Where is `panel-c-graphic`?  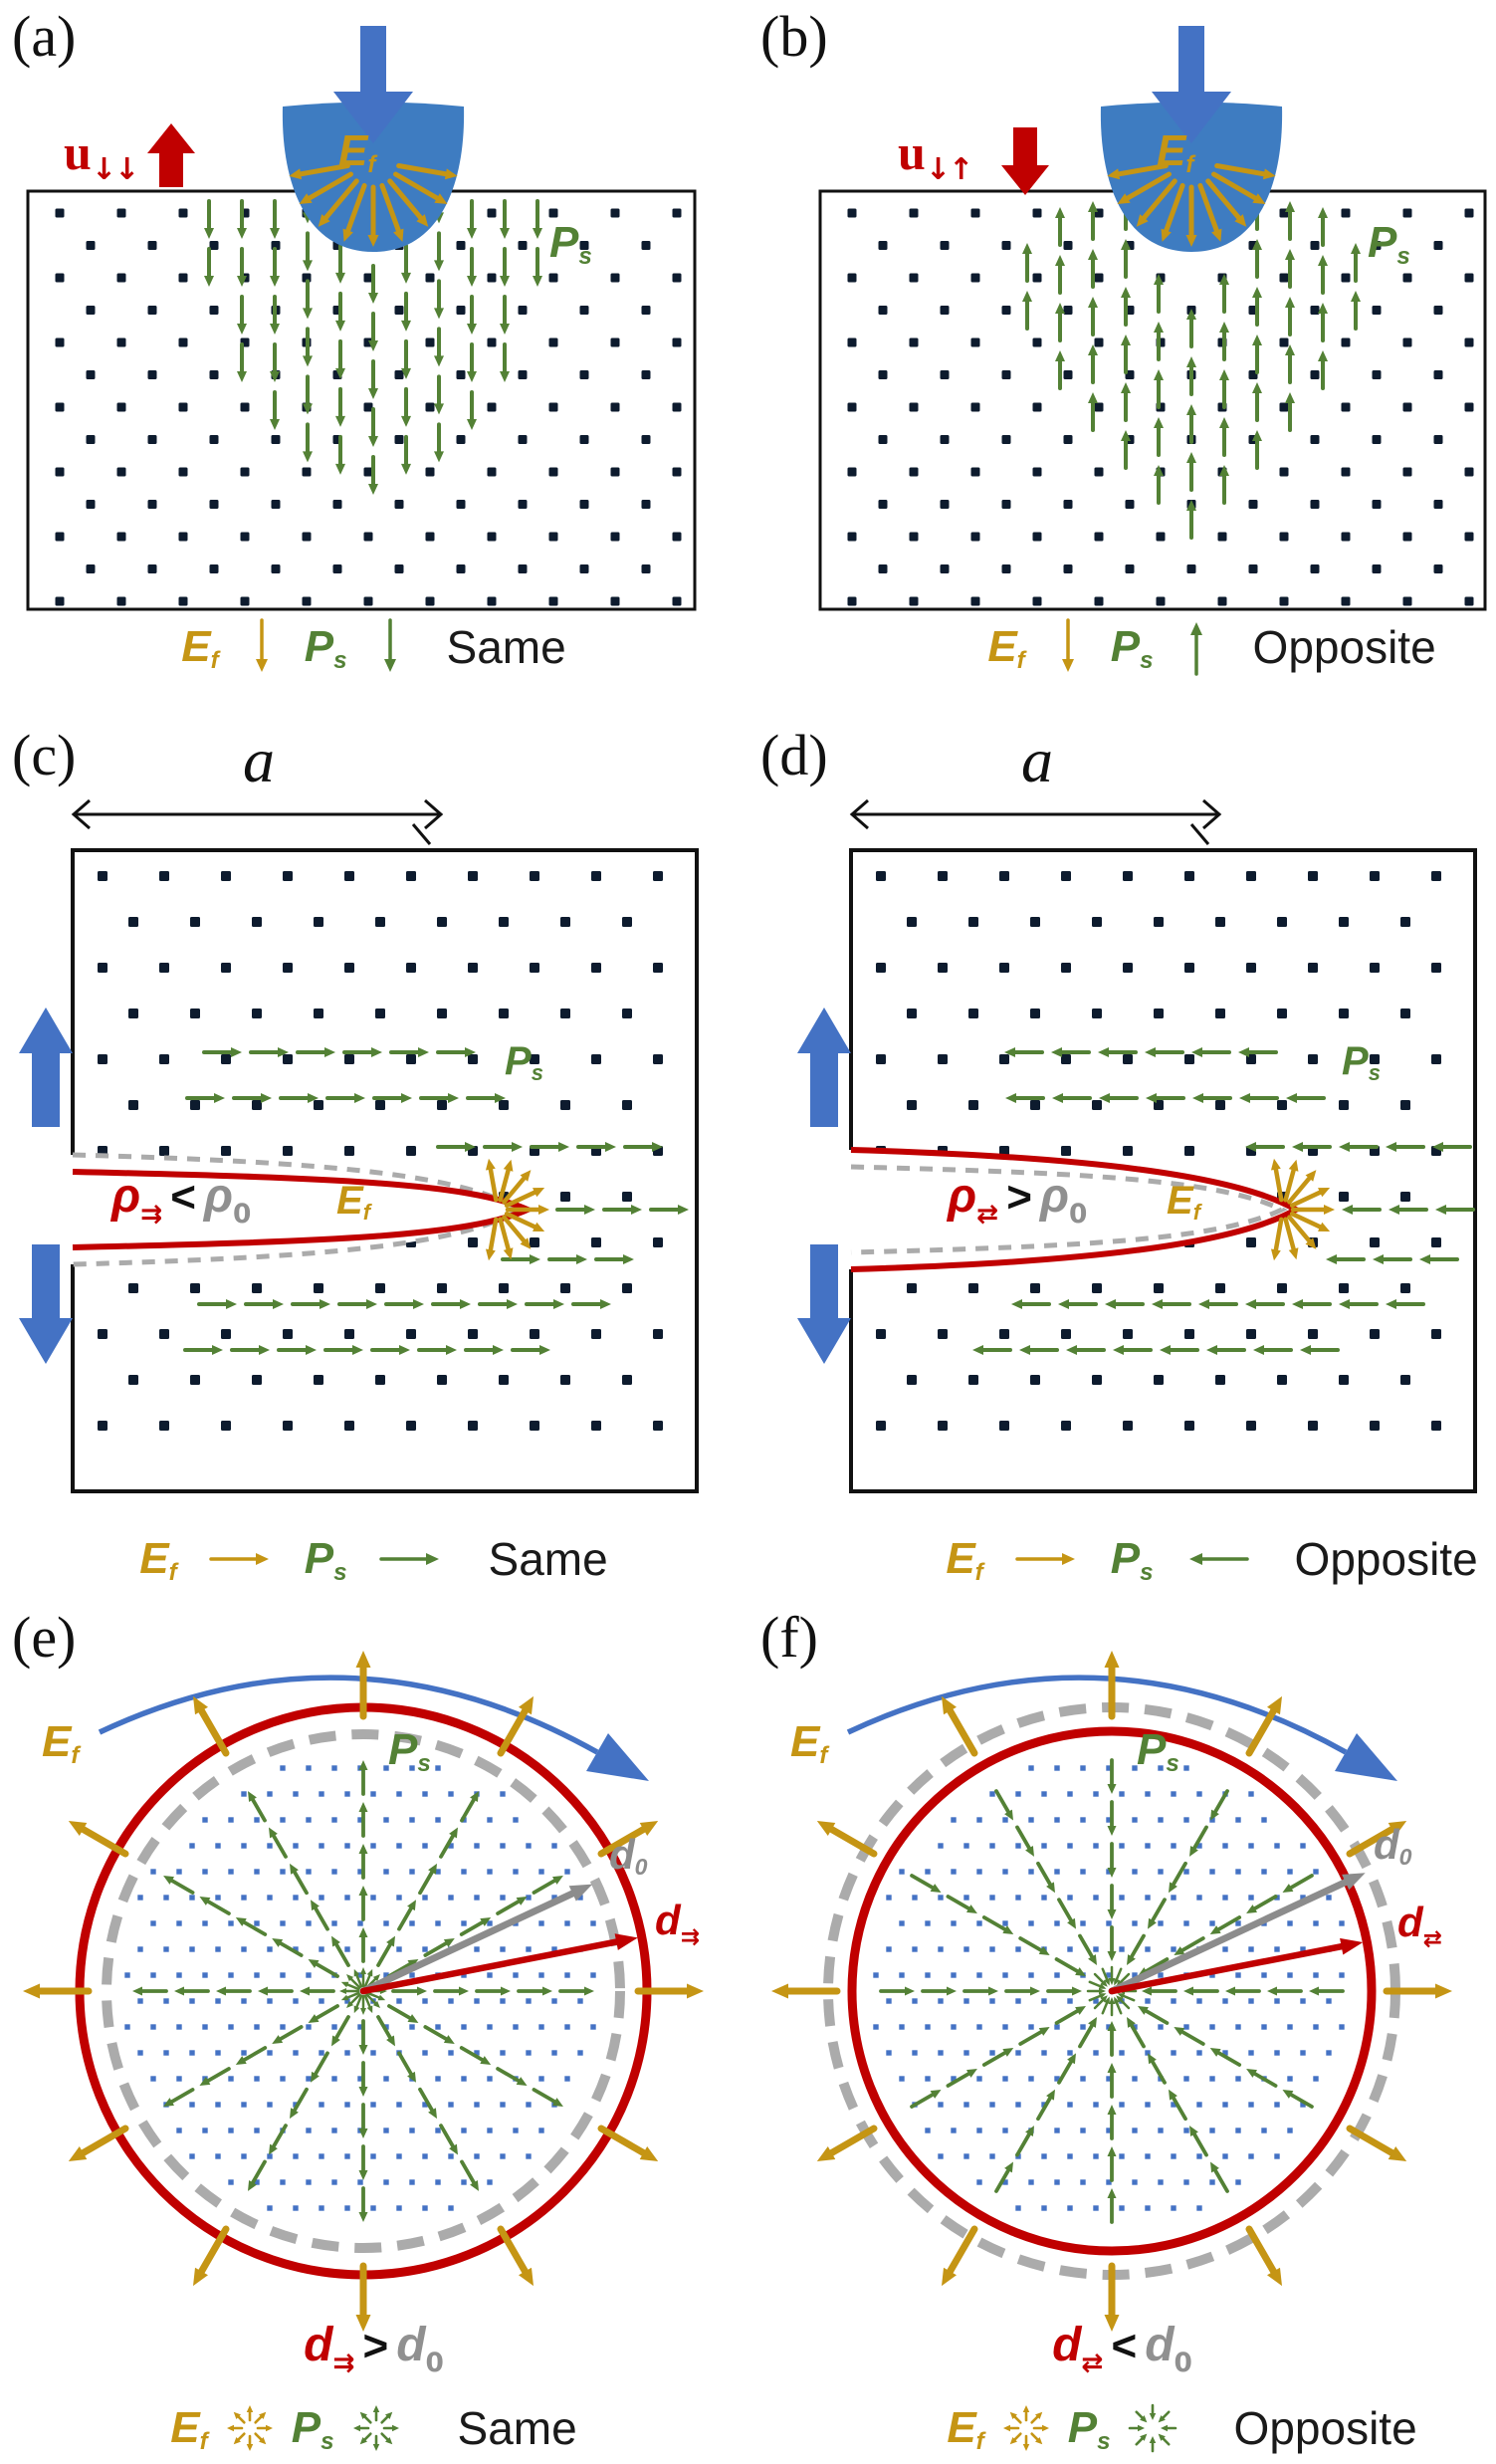
panel-c-graphic is located at coordinates (359, 1146).